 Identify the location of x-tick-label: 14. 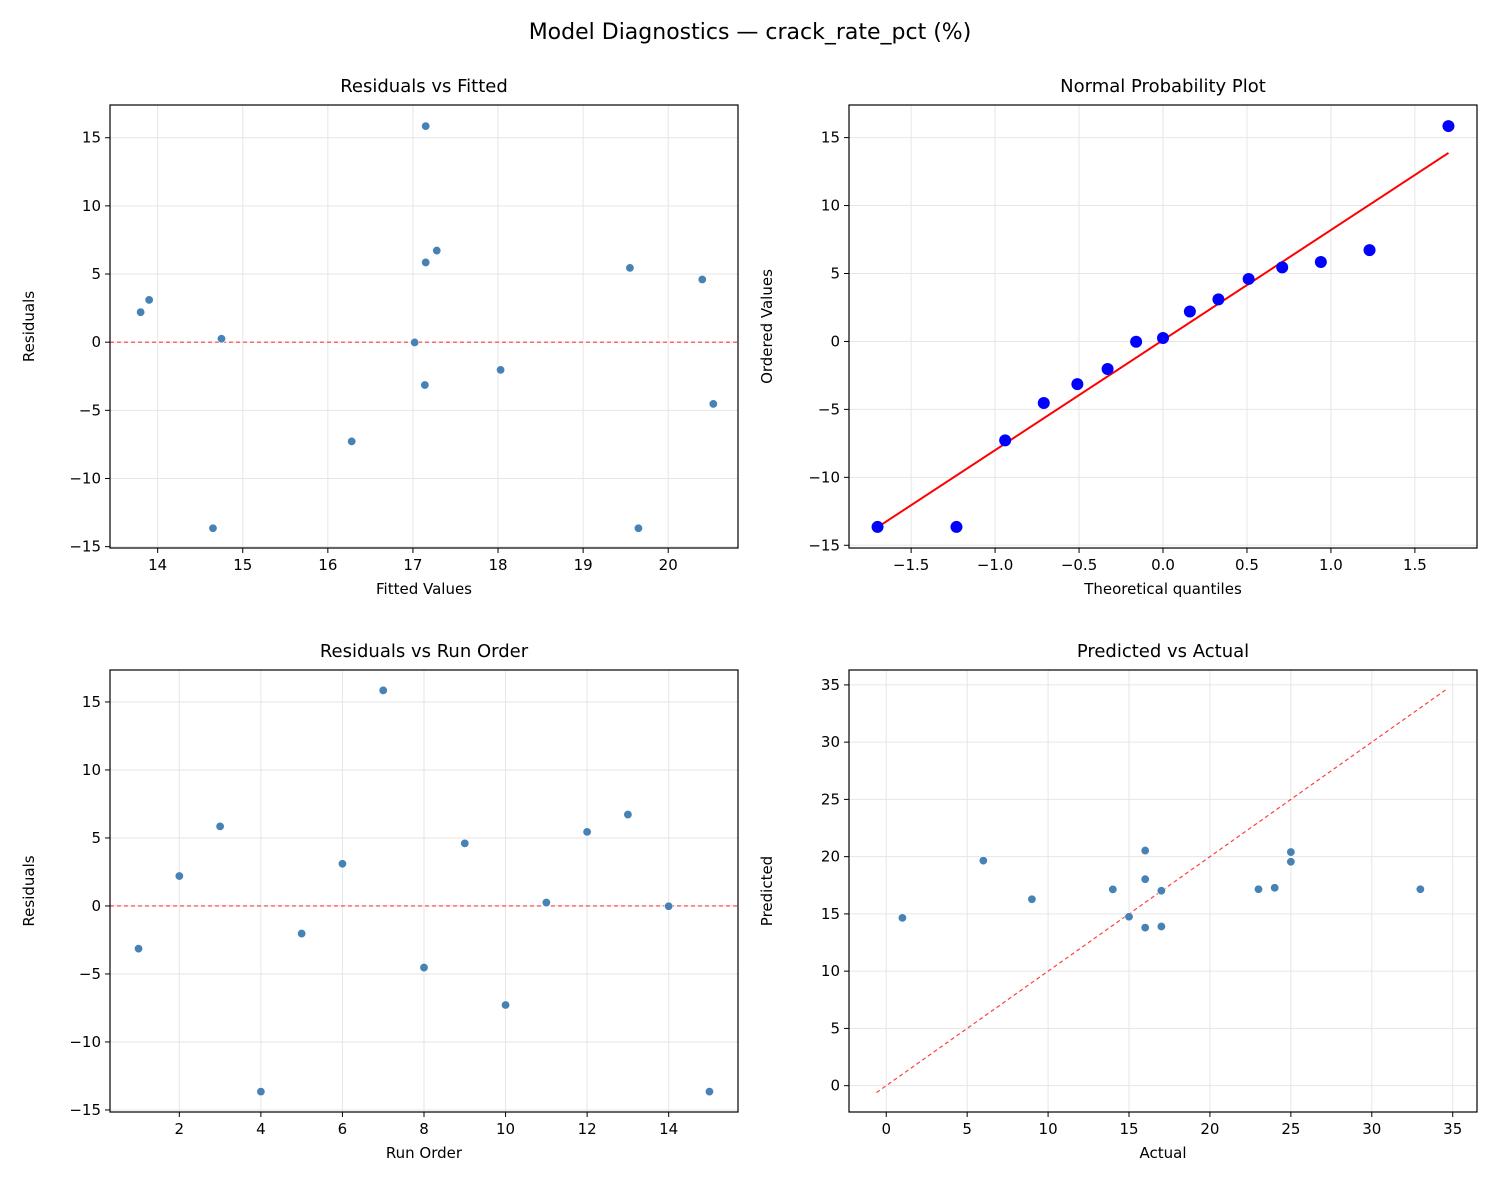
(668, 1129).